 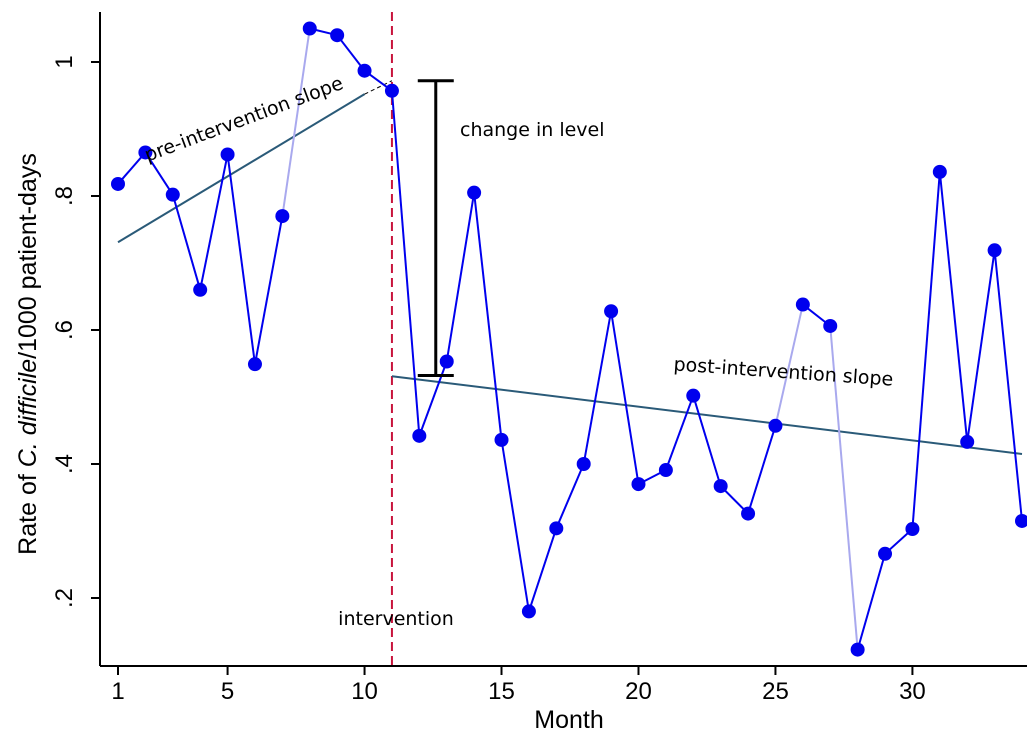 What do you see at coordinates (568, 720) in the screenshot?
I see `x-axis-title: Month` at bounding box center [568, 720].